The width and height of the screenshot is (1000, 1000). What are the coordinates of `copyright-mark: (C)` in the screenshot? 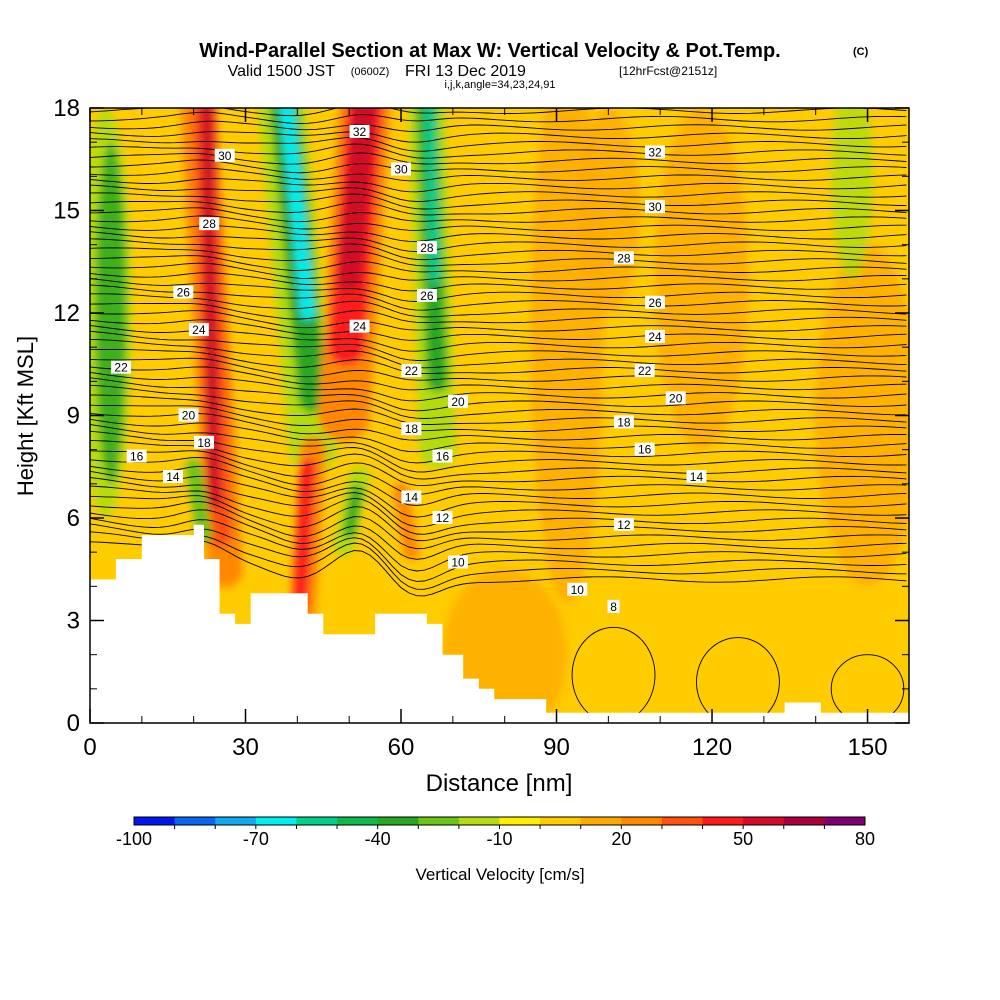 It's located at (861, 52).